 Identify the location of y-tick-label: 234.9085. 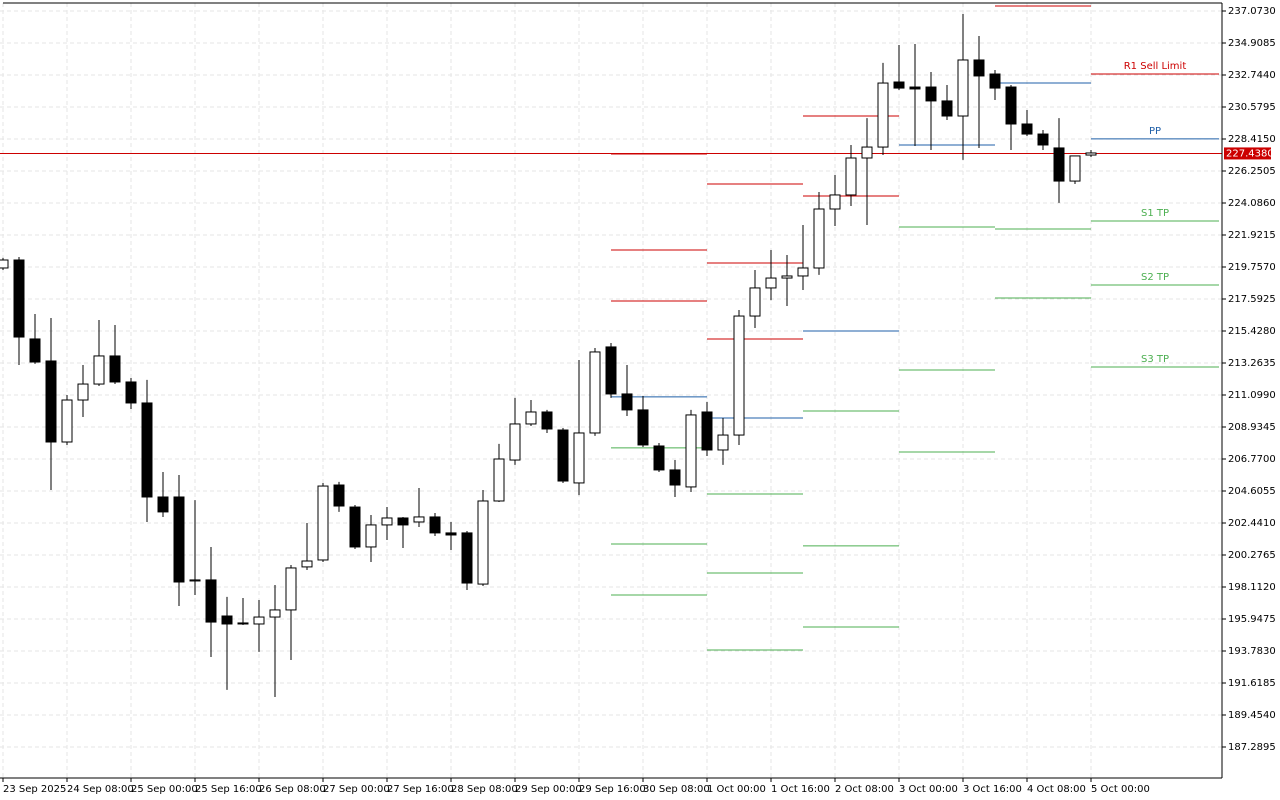
(1252, 43).